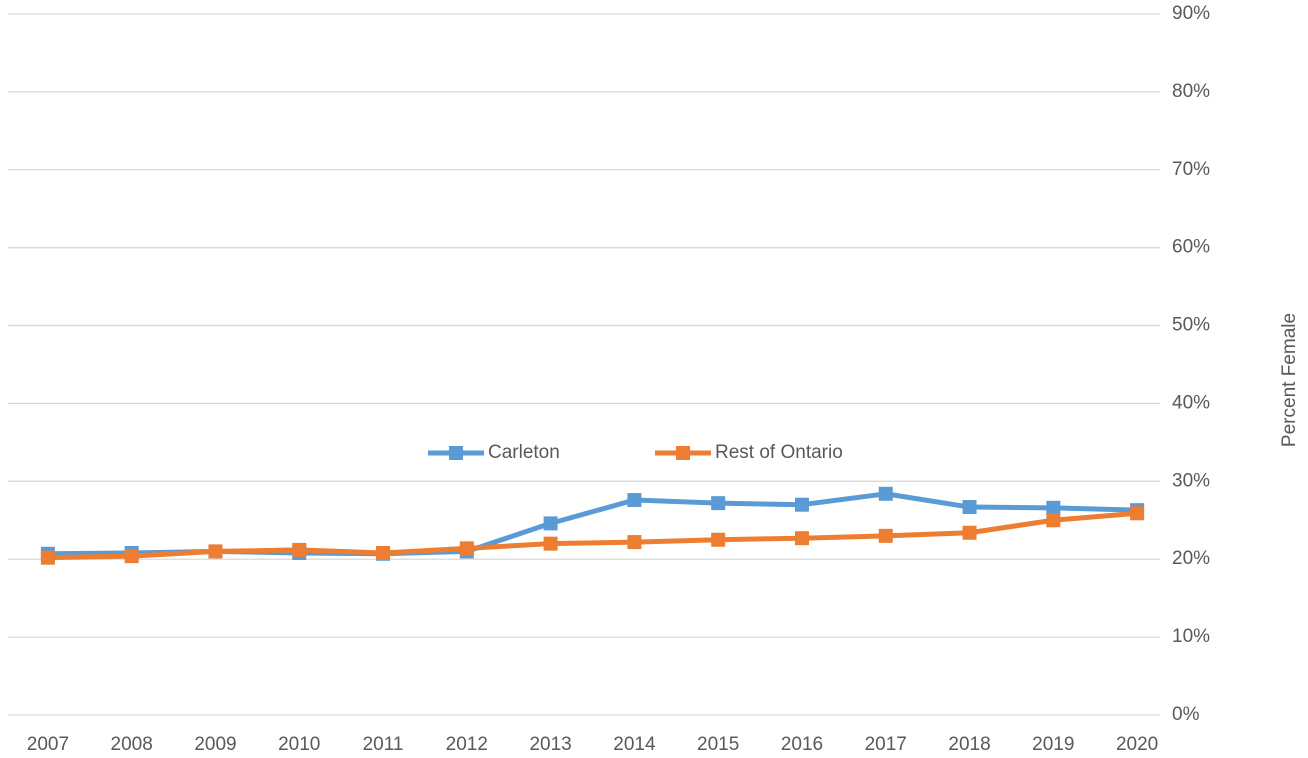  I want to click on x-tick-label: 2013, so click(550, 744).